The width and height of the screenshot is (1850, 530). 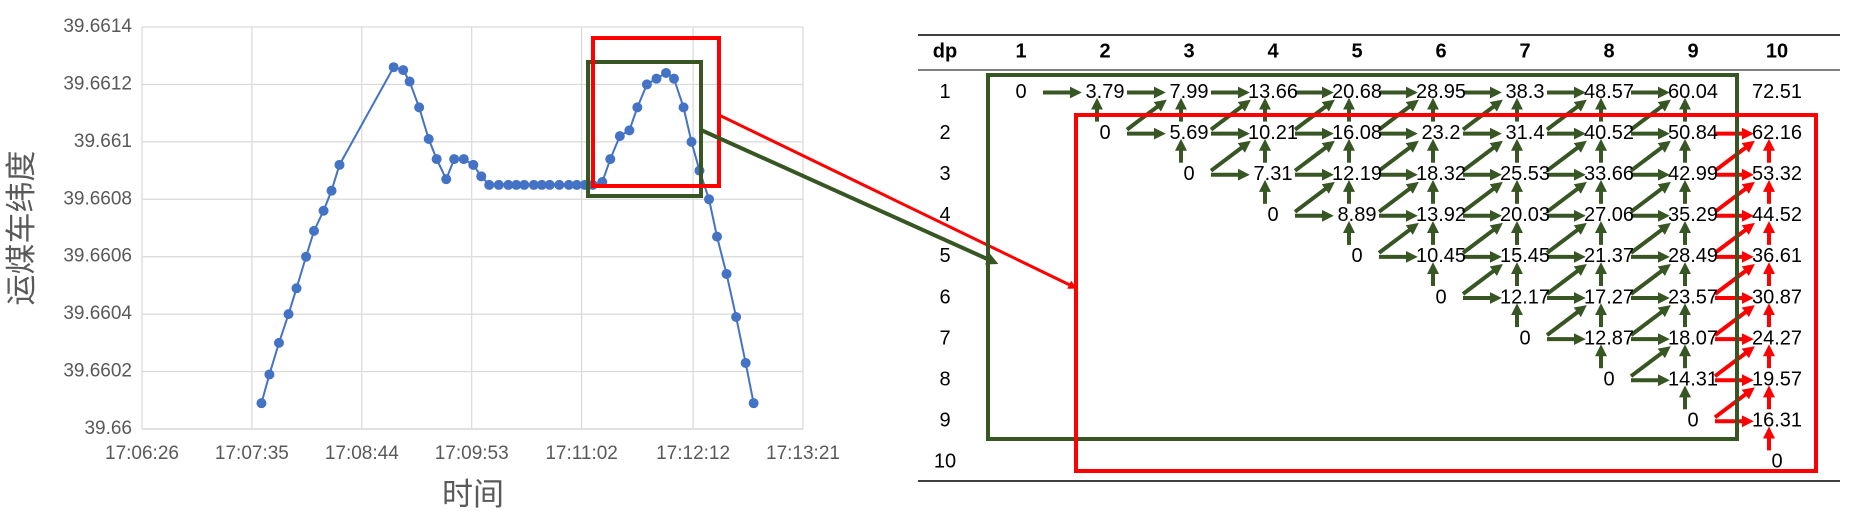 I want to click on row-label: 5, so click(x=944, y=256).